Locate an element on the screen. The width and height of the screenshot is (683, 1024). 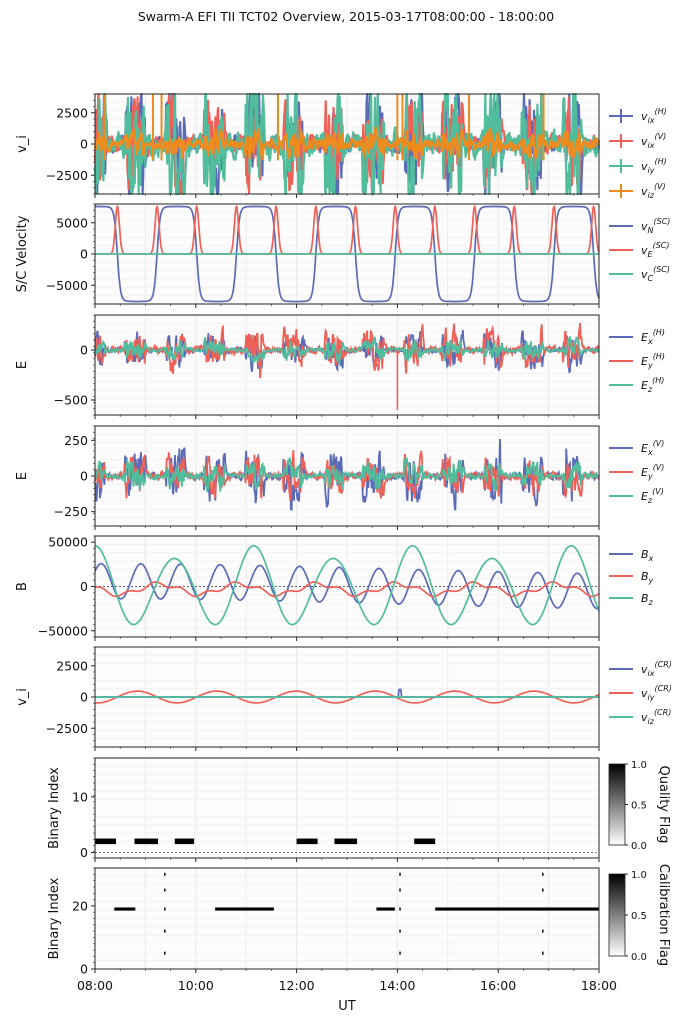
legend: Bx By Bz is located at coordinates (631, 577).